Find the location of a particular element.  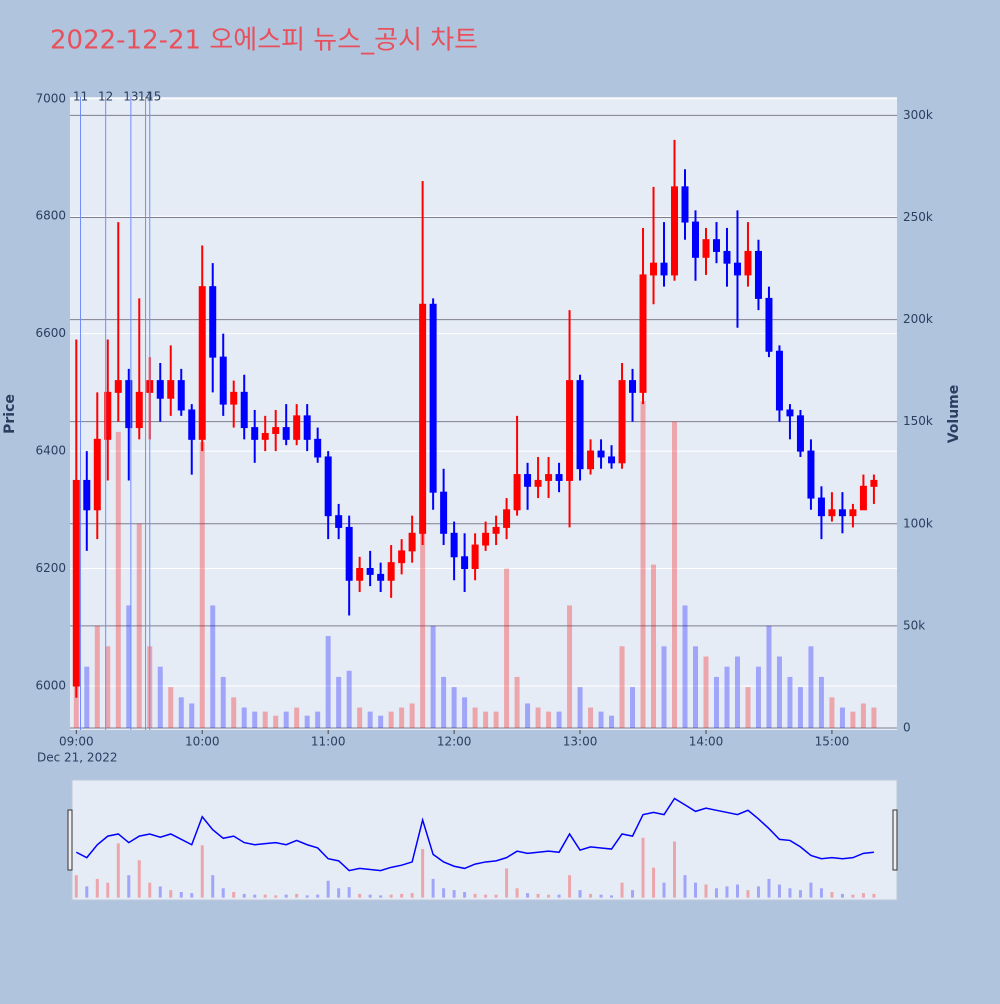

y-tick-label: 6800 is located at coordinates (50, 216).